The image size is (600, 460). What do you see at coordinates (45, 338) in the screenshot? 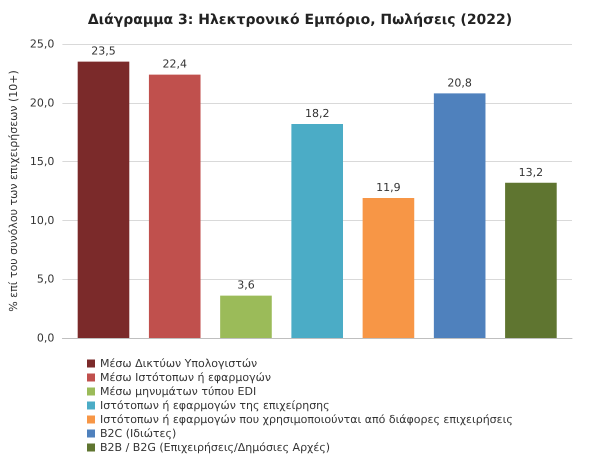
I see `y-tick-label: 0,0` at bounding box center [45, 338].